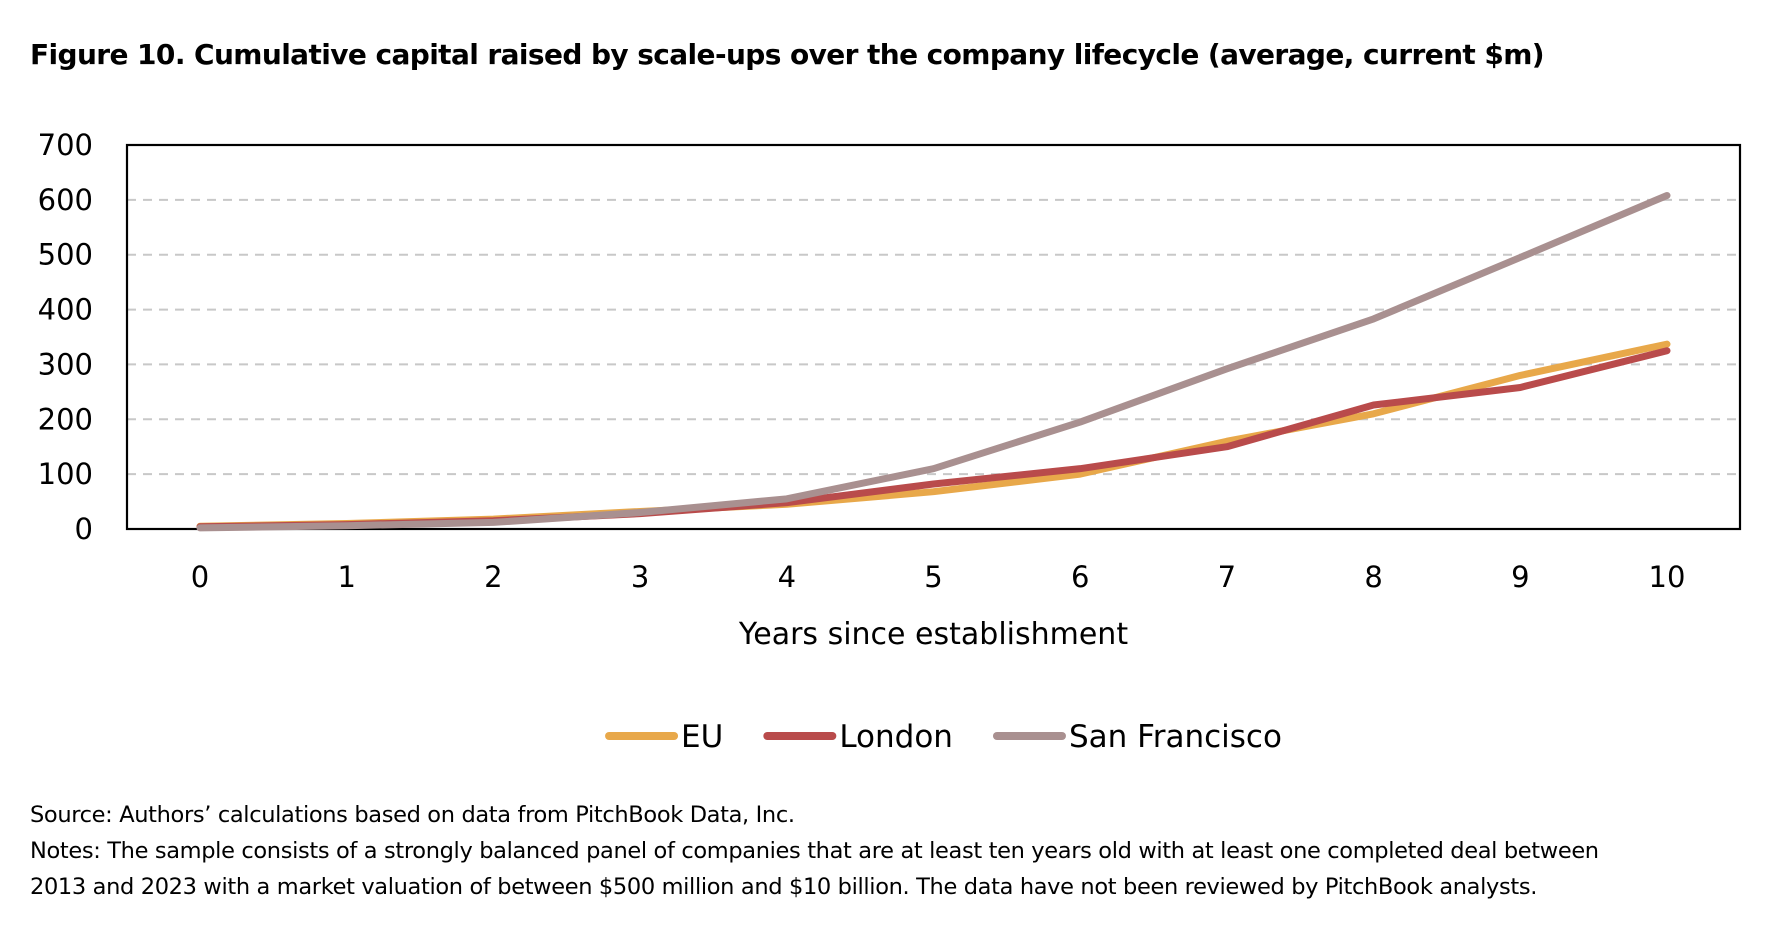 The image size is (1770, 926). I want to click on x-tick-label: 9, so click(1520, 577).